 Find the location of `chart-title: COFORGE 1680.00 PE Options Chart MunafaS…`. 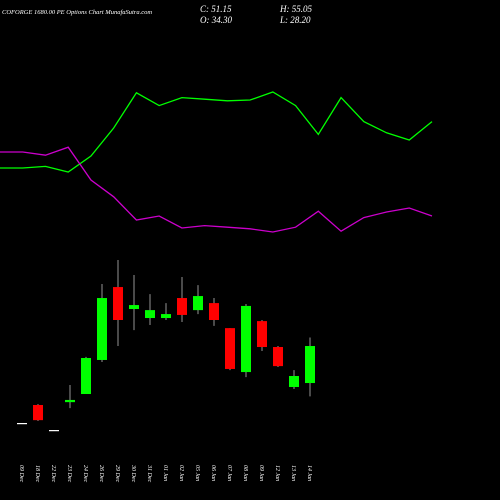

chart-title: COFORGE 1680.00 PE Options Chart MunafaS… is located at coordinates (77, 12).